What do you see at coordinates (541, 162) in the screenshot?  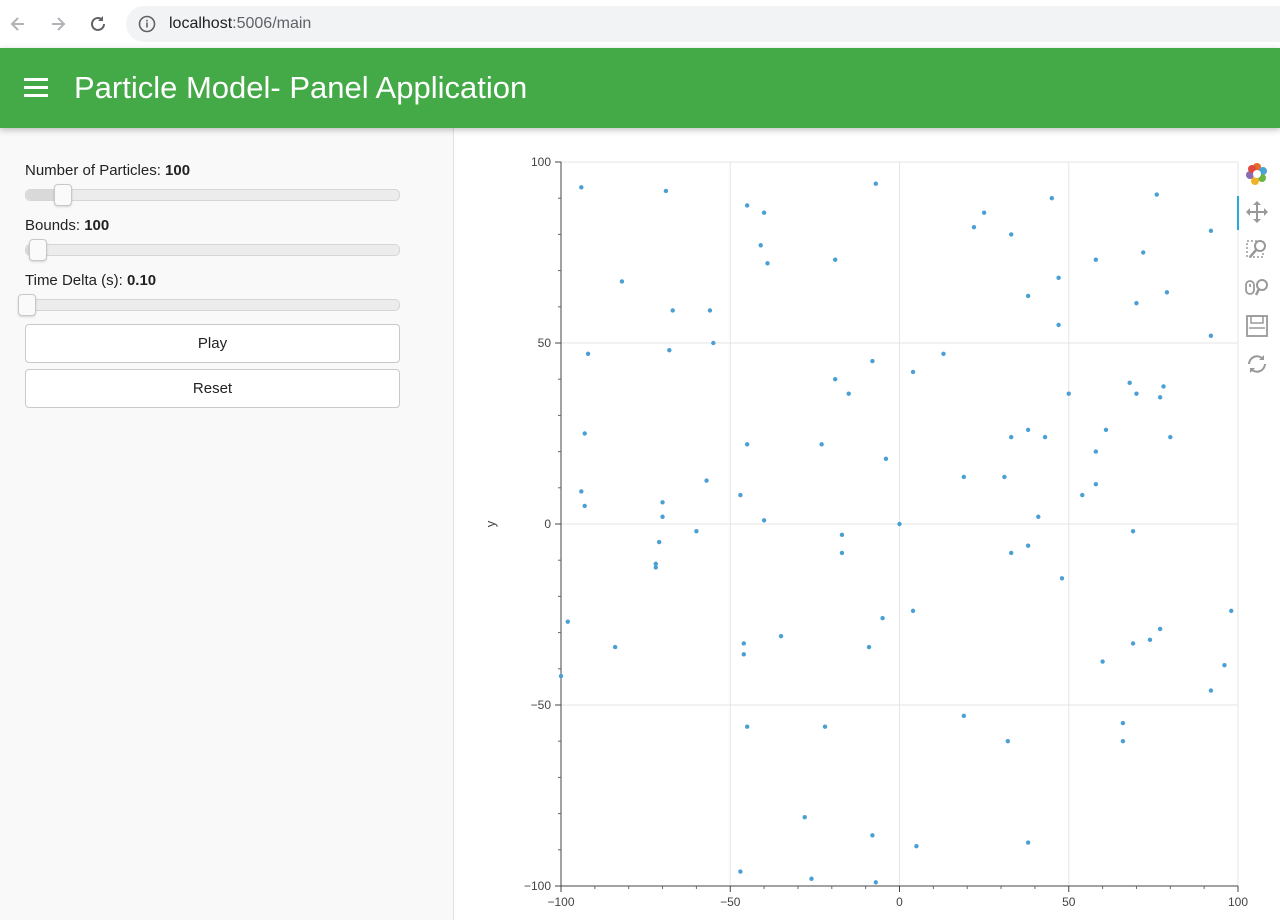 I see `y-tick-label: 100` at bounding box center [541, 162].